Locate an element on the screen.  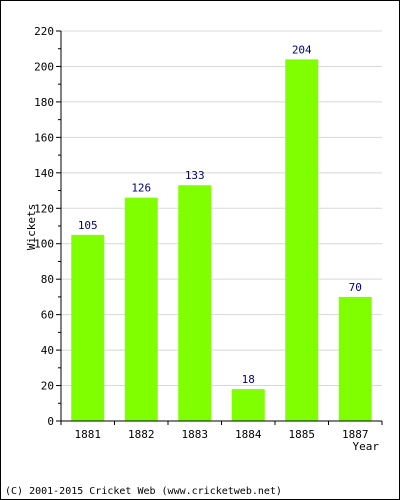
y-tick-label: 160 is located at coordinates (44, 137).